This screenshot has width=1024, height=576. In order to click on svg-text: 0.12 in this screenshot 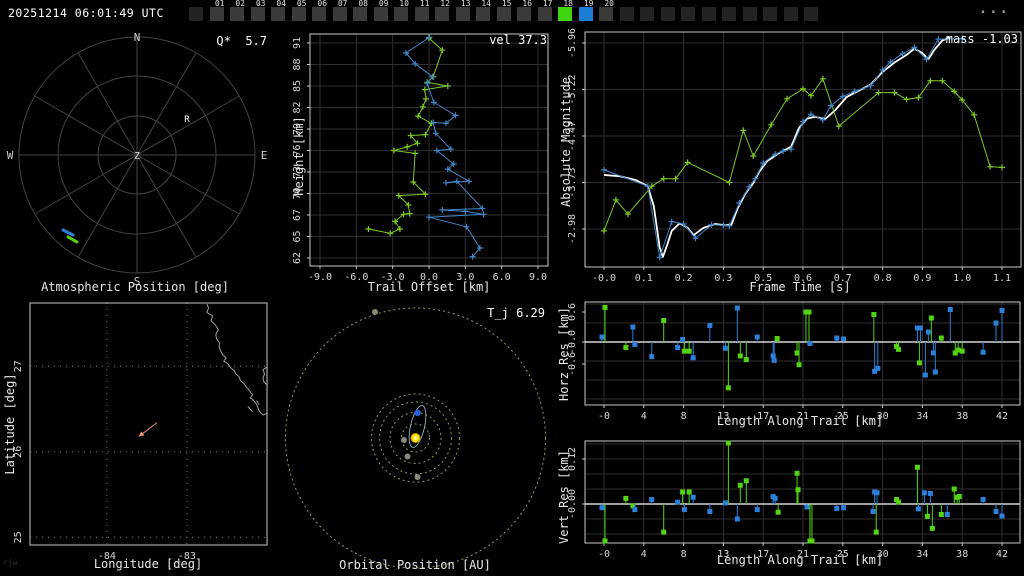, I will do `click(572, 459)`.